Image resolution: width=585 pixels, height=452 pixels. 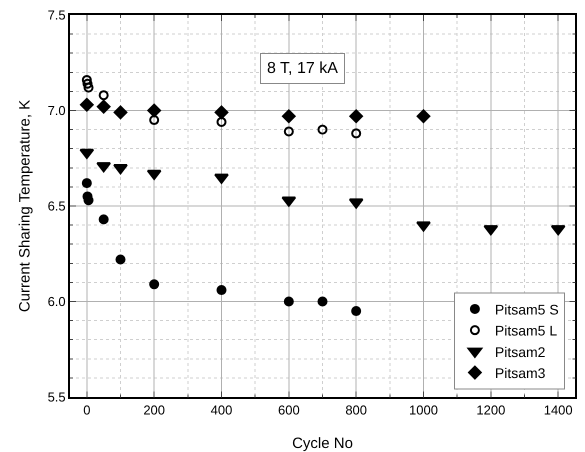 What do you see at coordinates (86, 410) in the screenshot?
I see `x-tick-label: 0` at bounding box center [86, 410].